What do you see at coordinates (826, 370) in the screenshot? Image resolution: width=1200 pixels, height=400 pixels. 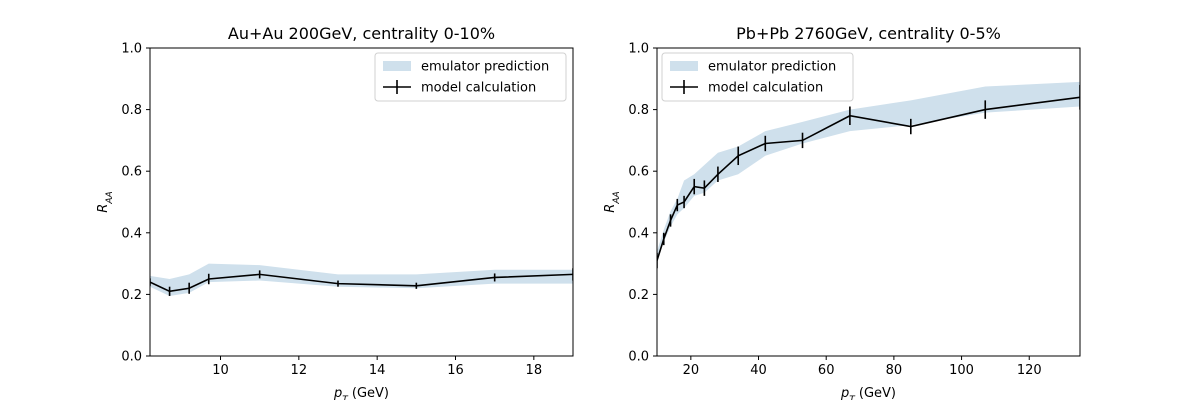 I see `x-tick-label: 60` at bounding box center [826, 370].